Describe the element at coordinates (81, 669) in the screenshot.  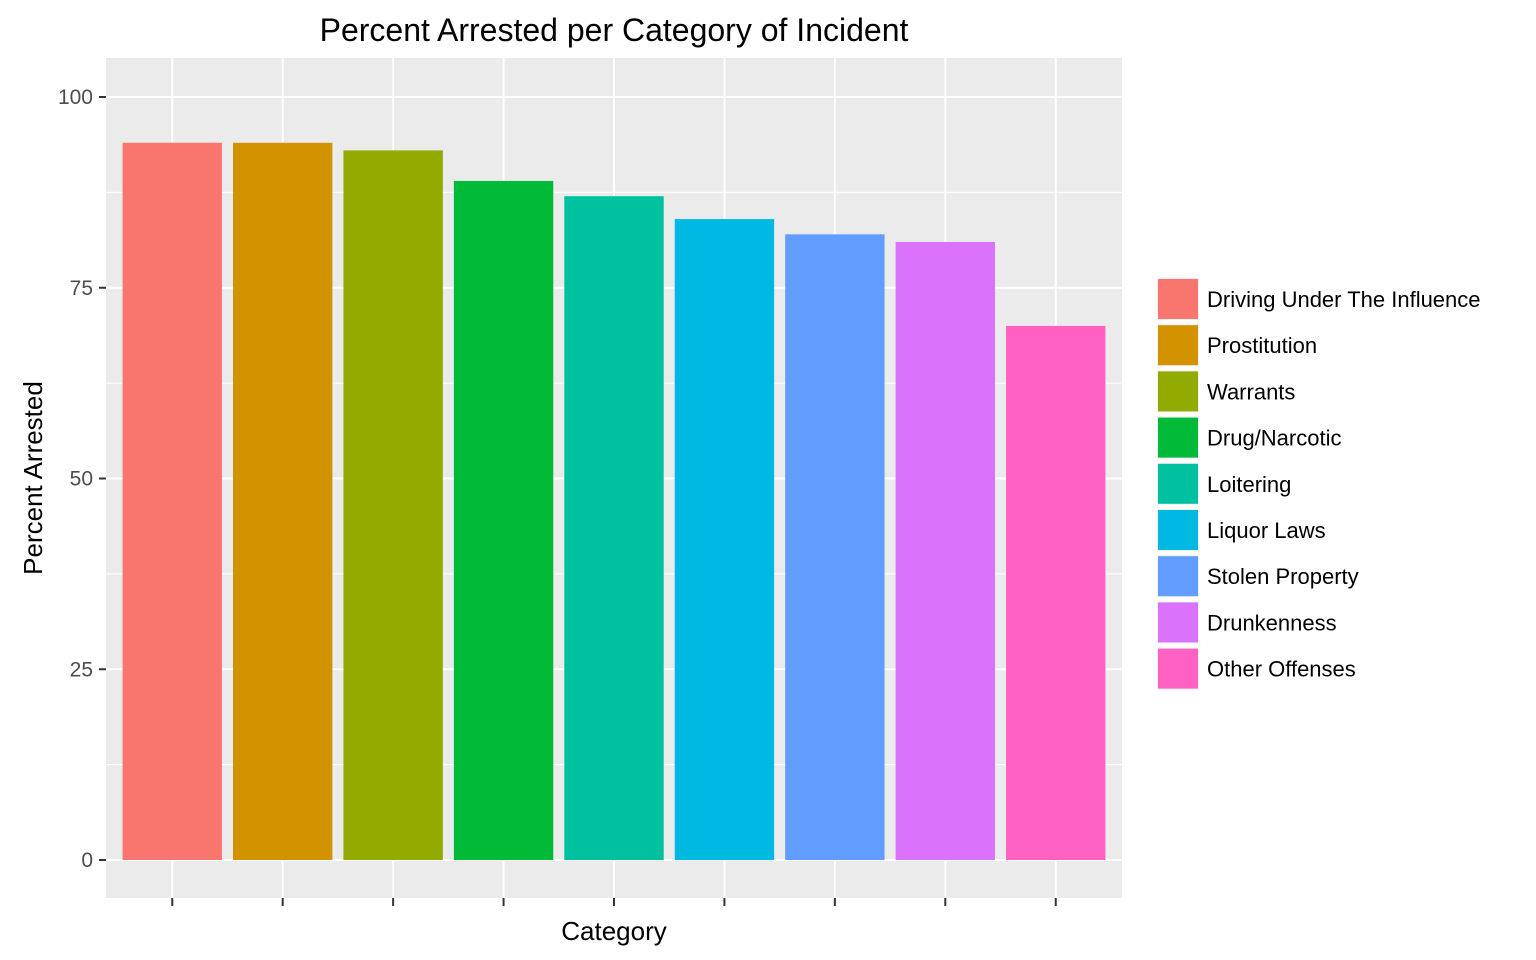
I see `y-tick-label: 25` at that location.